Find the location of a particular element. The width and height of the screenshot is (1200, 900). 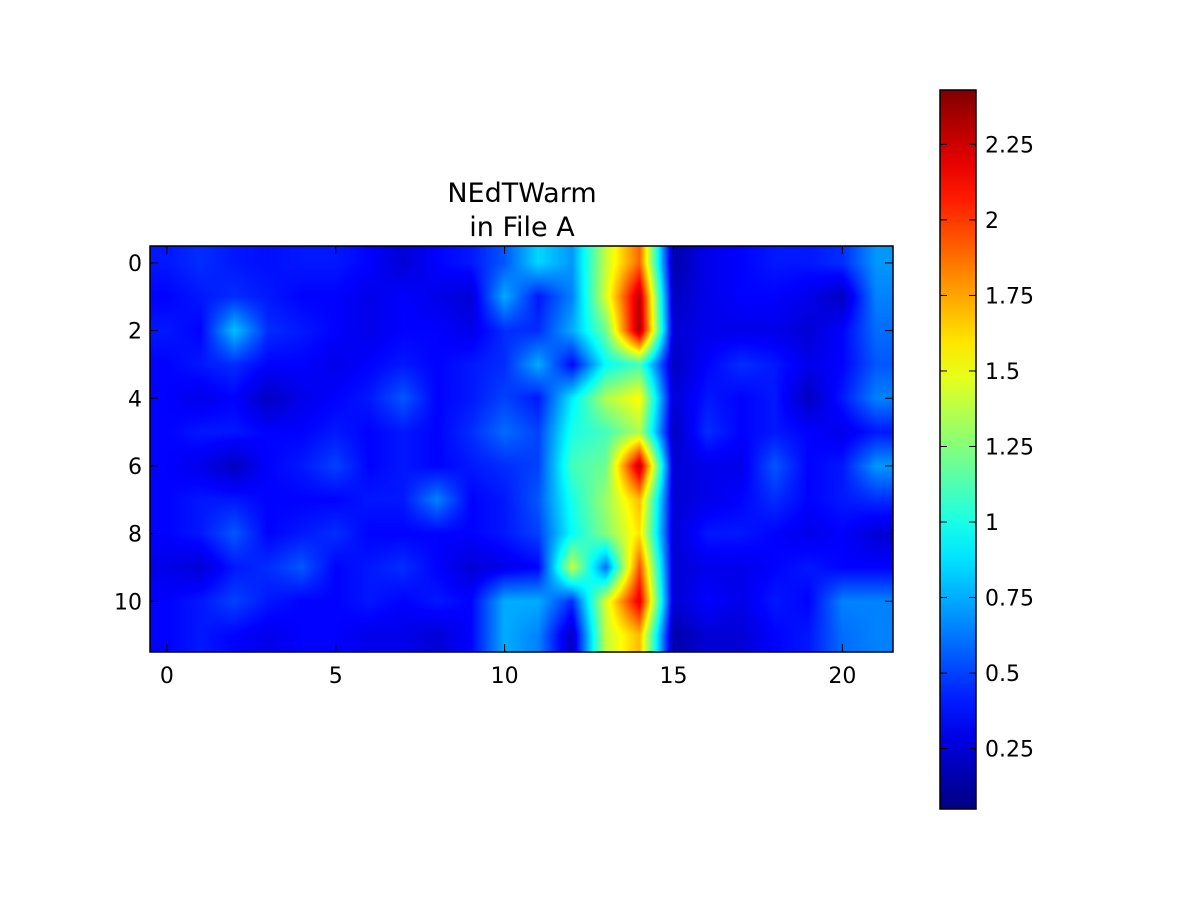

y-tick-label: 0 is located at coordinates (135, 264).